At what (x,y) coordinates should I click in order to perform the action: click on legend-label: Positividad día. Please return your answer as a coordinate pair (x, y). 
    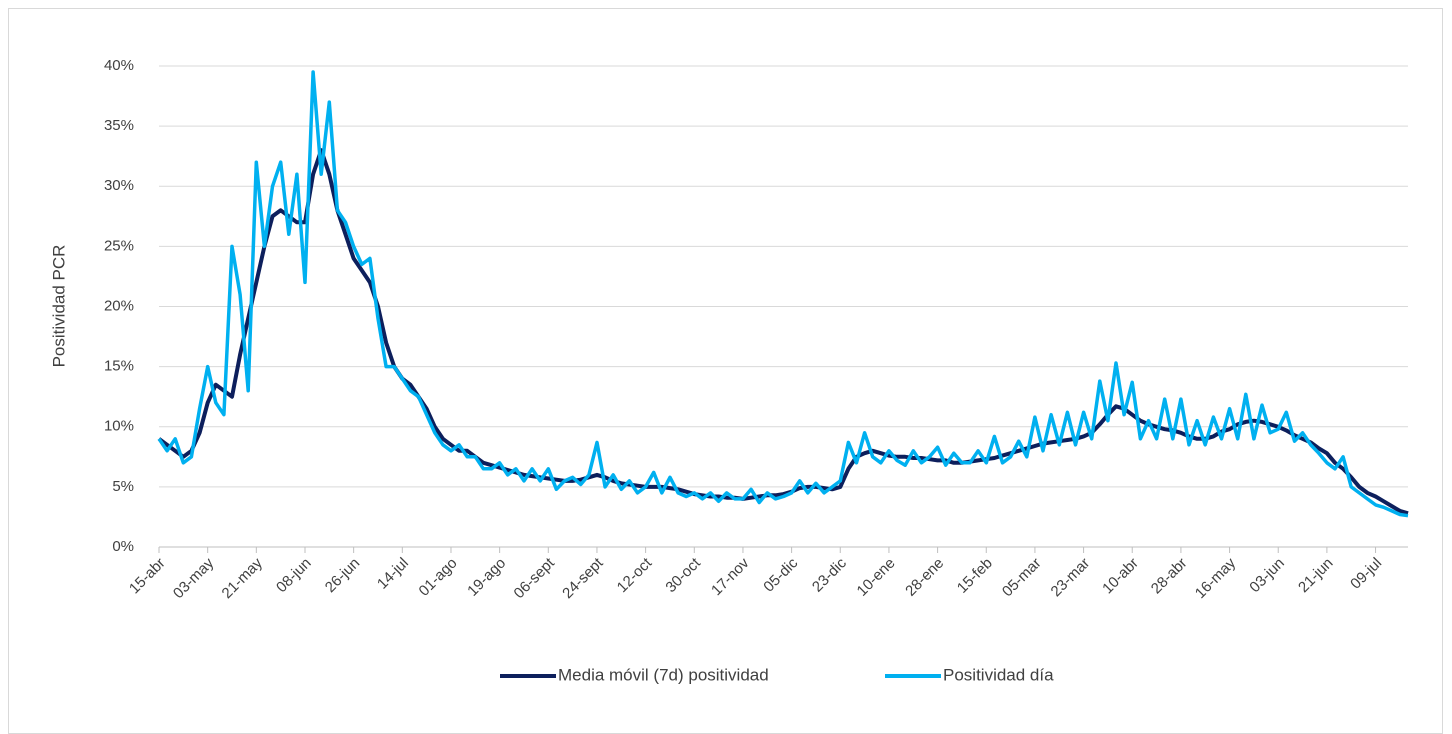
    Looking at the image, I should click on (998, 674).